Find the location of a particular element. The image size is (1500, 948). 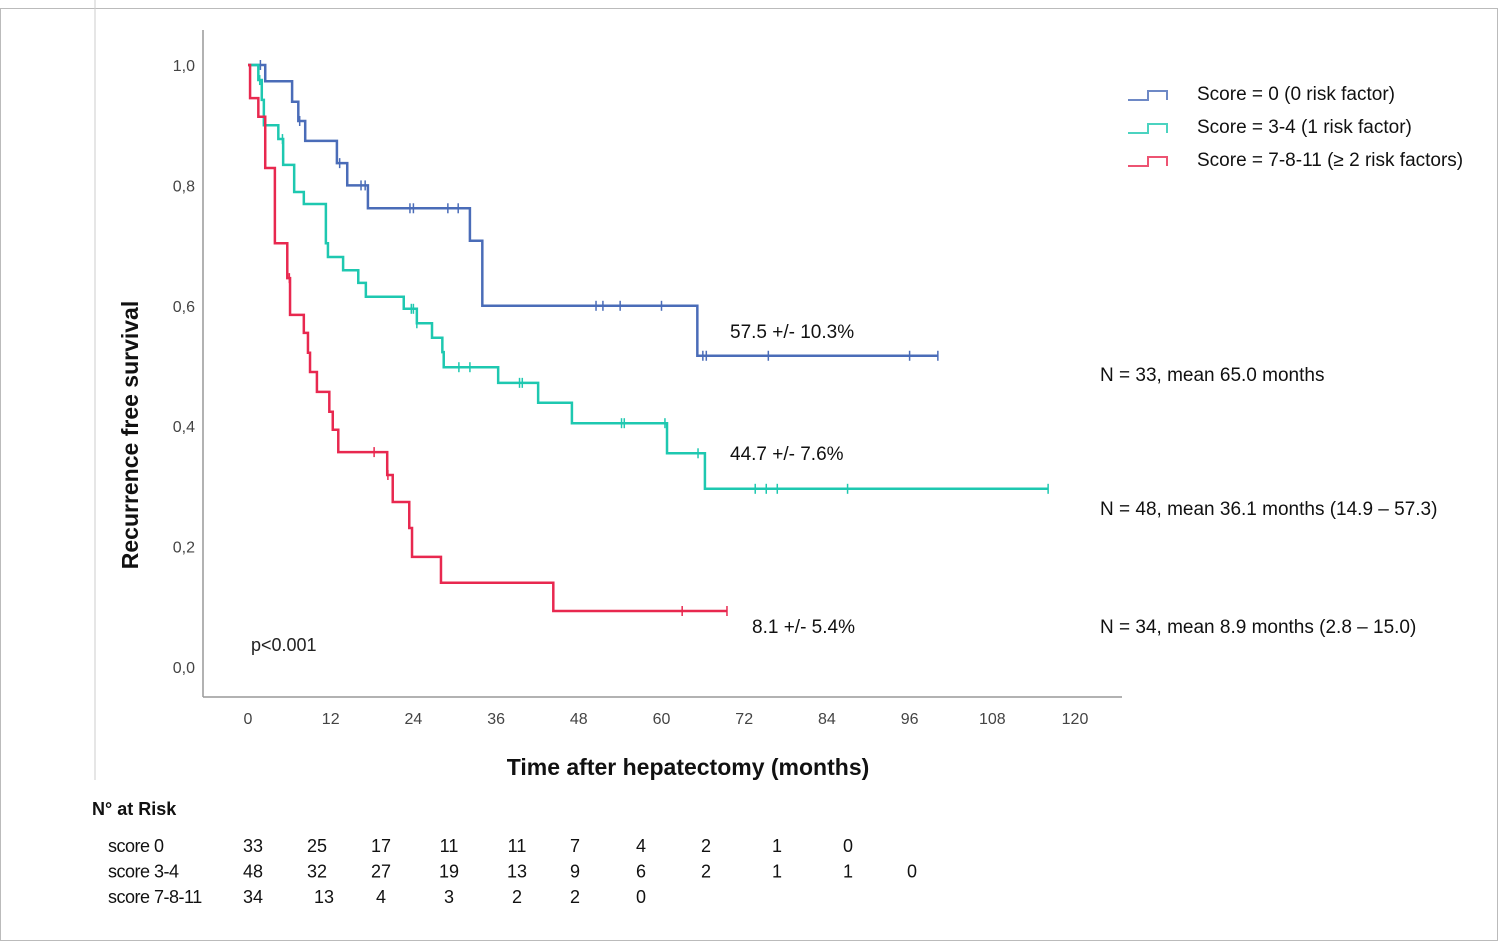

risk-row-label: score 3-4 is located at coordinates (143, 872).